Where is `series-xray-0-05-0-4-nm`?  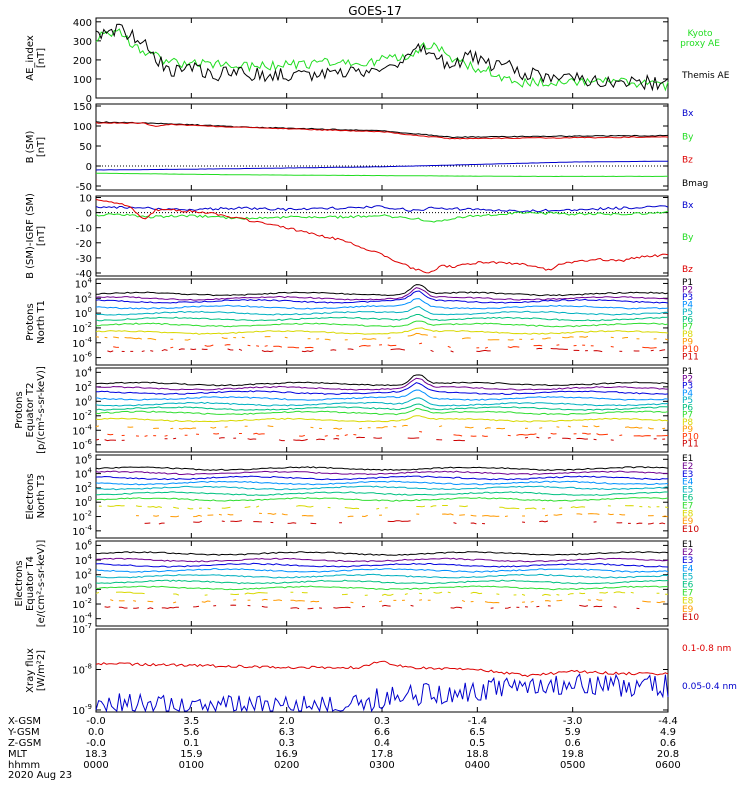 series-xray-0-05-0-4-nm is located at coordinates (382, 693).